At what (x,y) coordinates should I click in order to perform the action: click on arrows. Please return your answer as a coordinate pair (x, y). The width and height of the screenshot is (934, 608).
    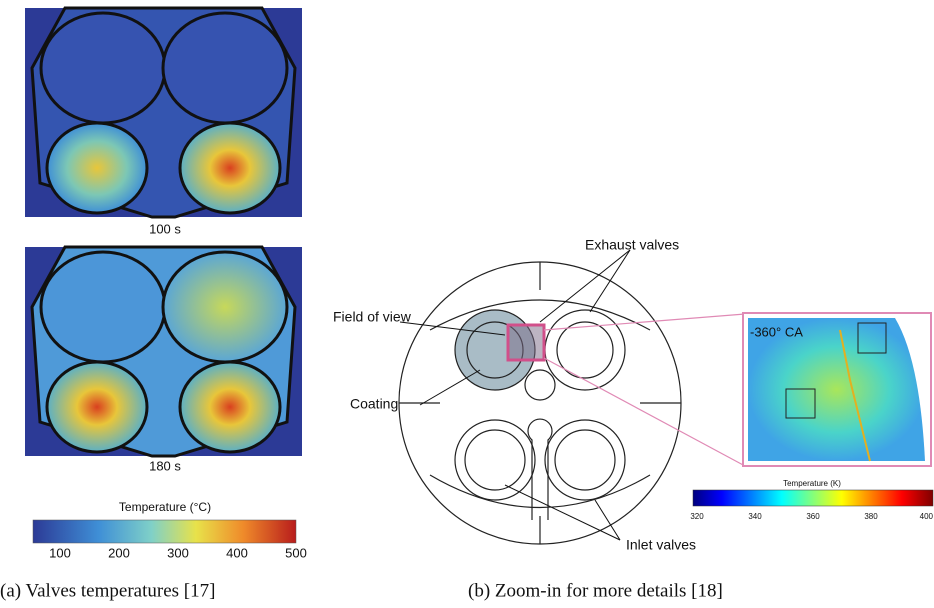
    Looking at the image, I should click on (515, 395).